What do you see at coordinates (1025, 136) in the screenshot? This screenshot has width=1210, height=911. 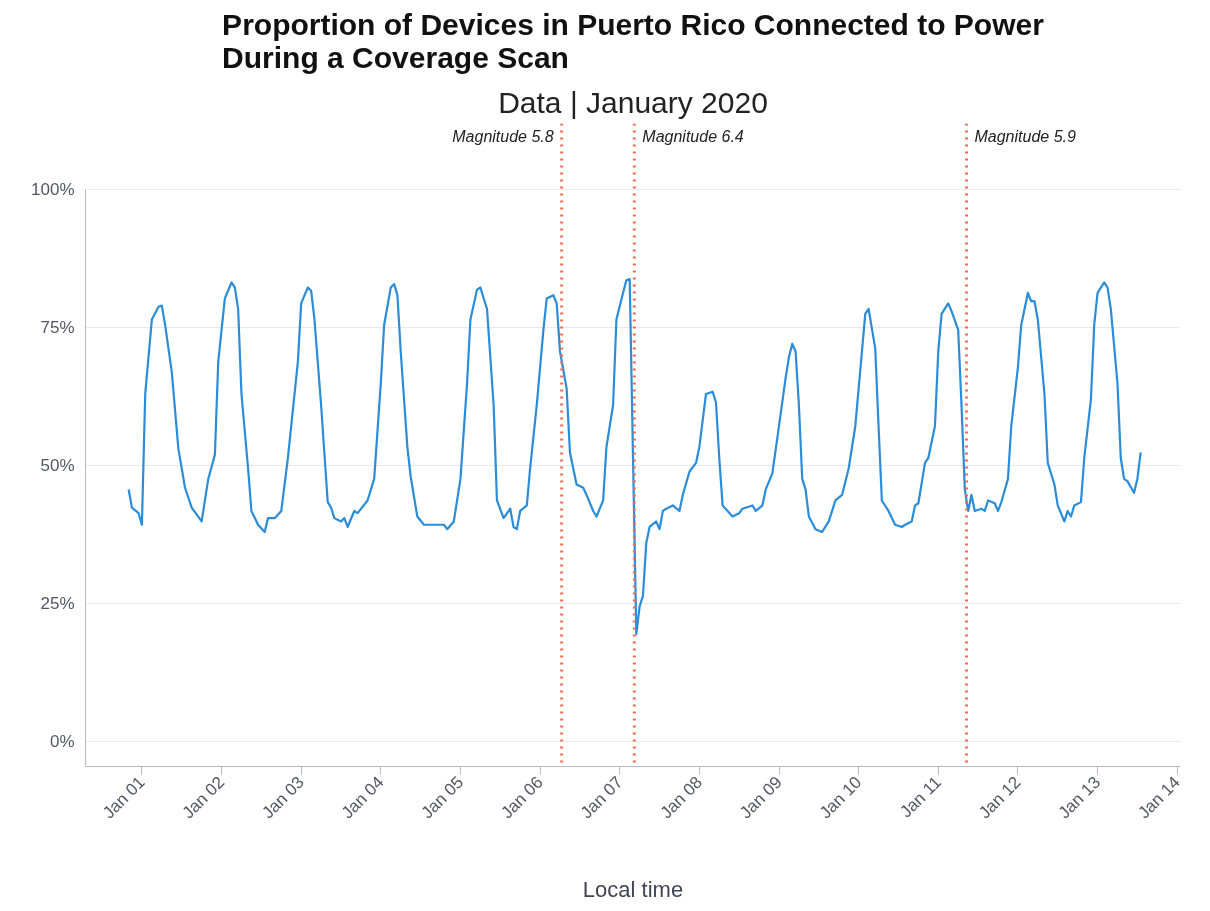 I see `ref-line-label: Magnitude 5.9` at bounding box center [1025, 136].